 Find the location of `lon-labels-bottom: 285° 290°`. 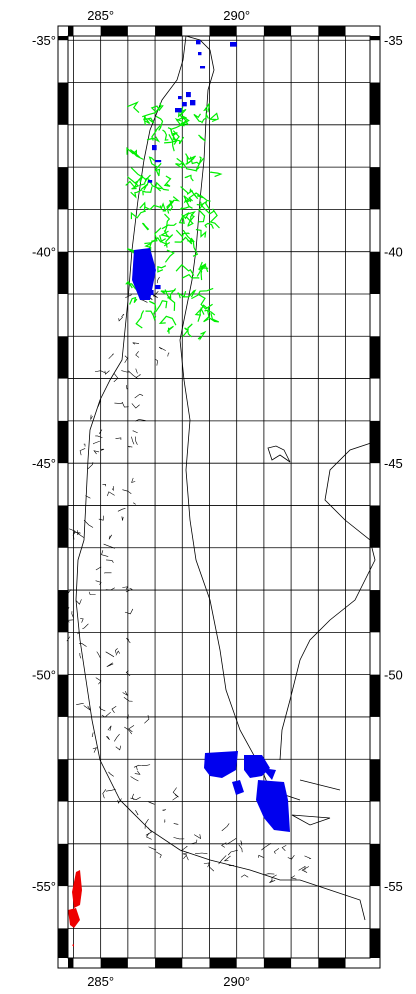

lon-labels-bottom: 285° 290° is located at coordinates (168, 981).